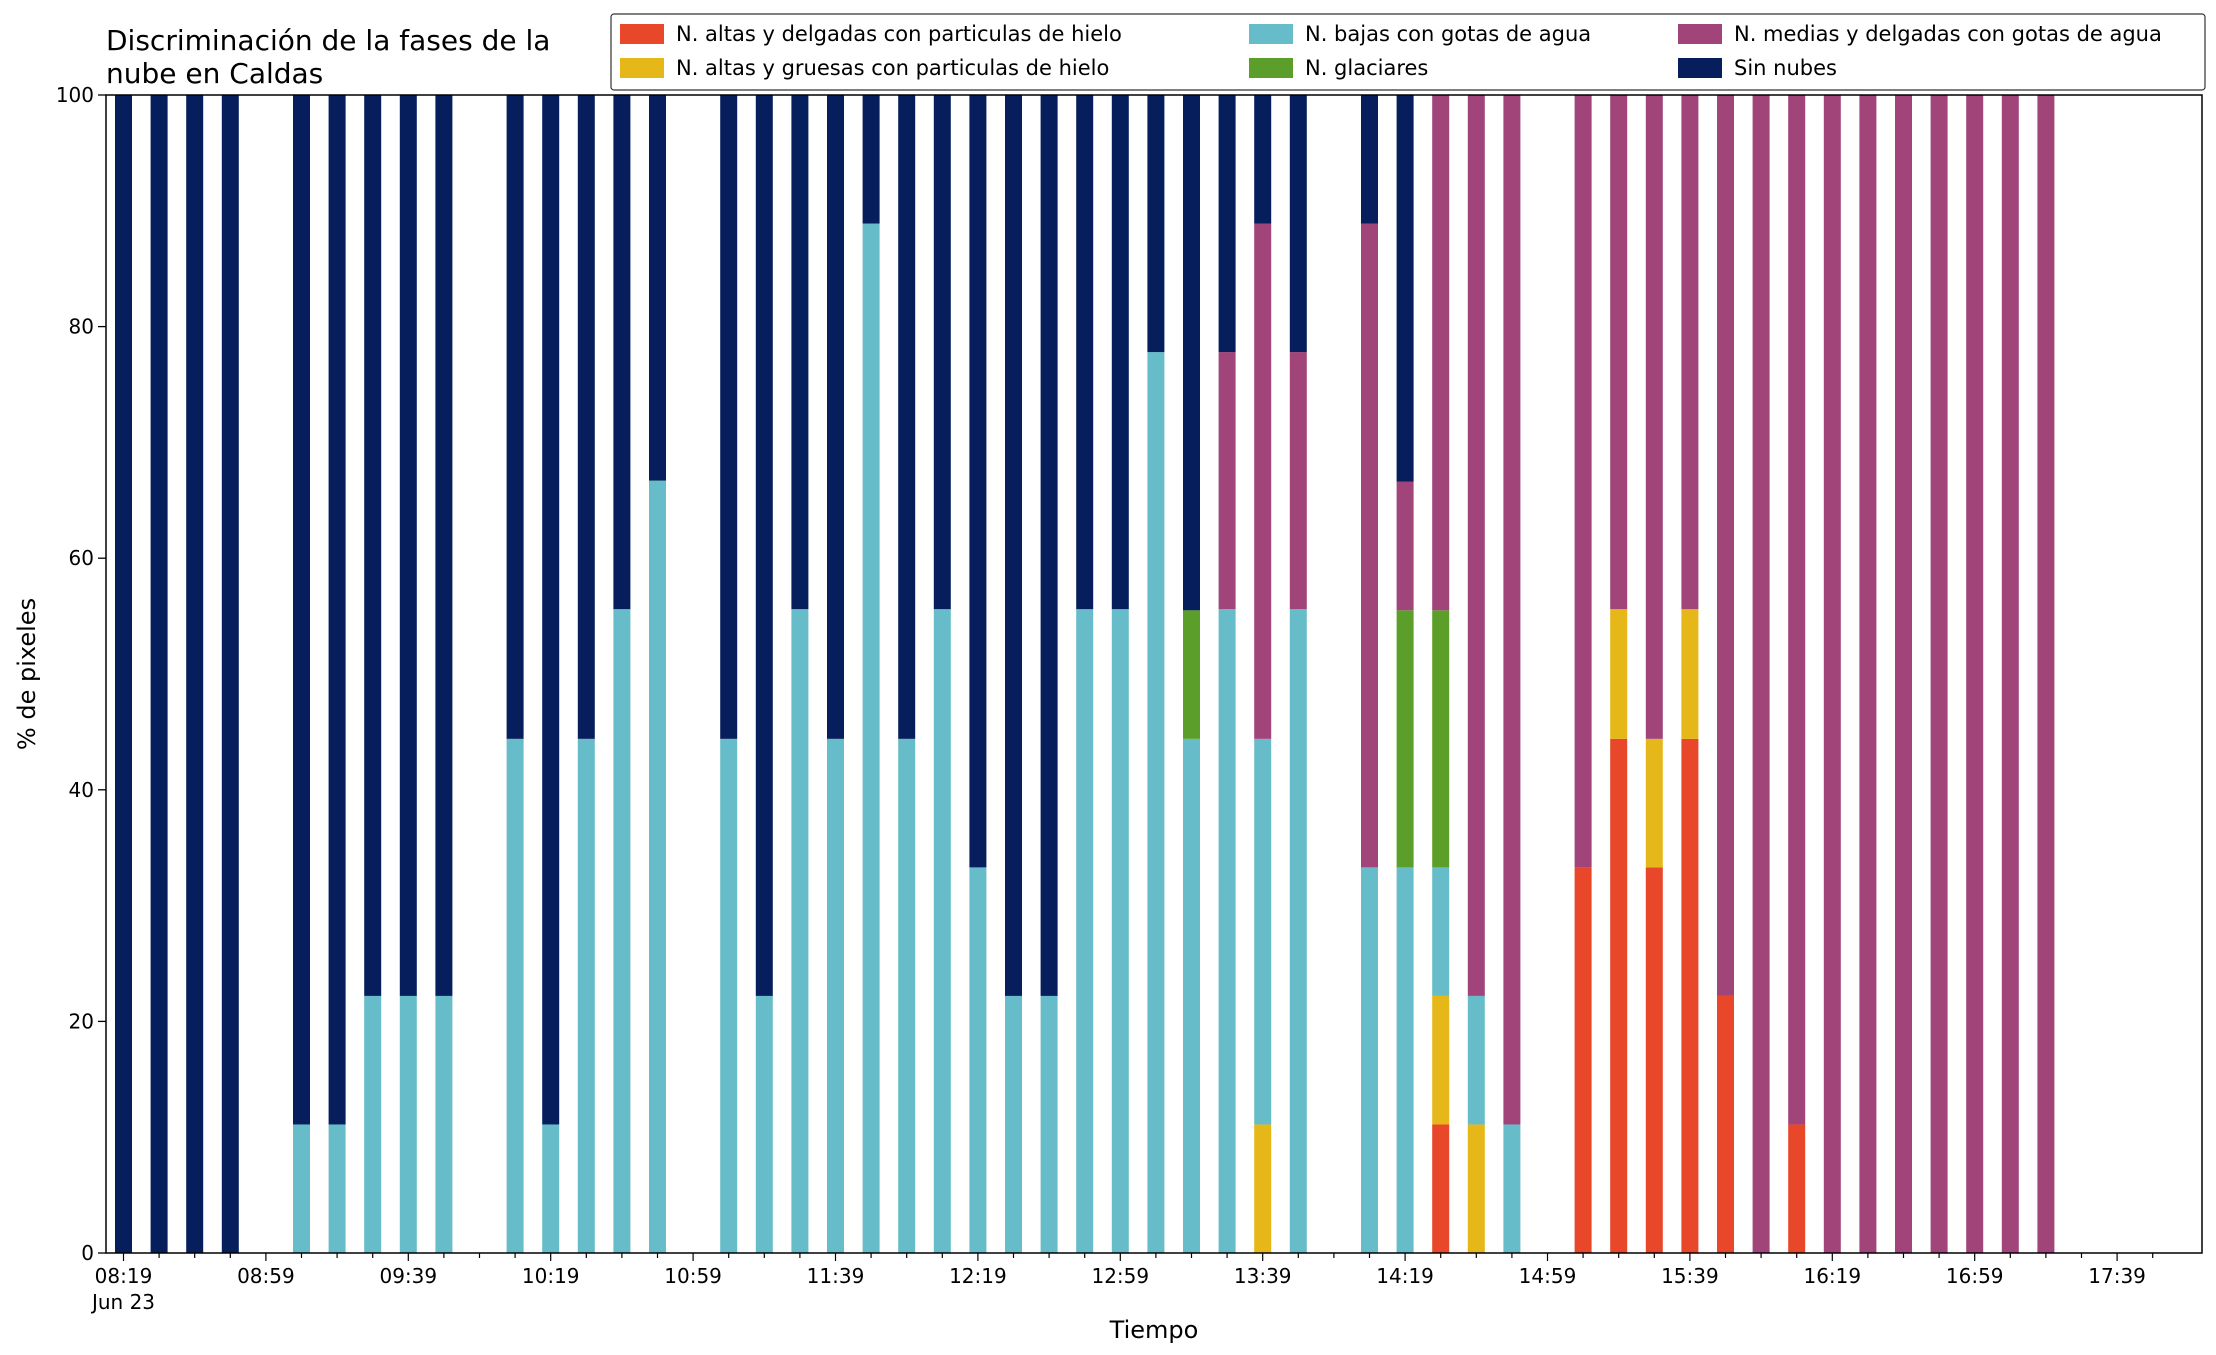 The width and height of the screenshot is (2216, 1355). I want to click on y-axis: 0 20 40 60 80 100, so click(81, 674).